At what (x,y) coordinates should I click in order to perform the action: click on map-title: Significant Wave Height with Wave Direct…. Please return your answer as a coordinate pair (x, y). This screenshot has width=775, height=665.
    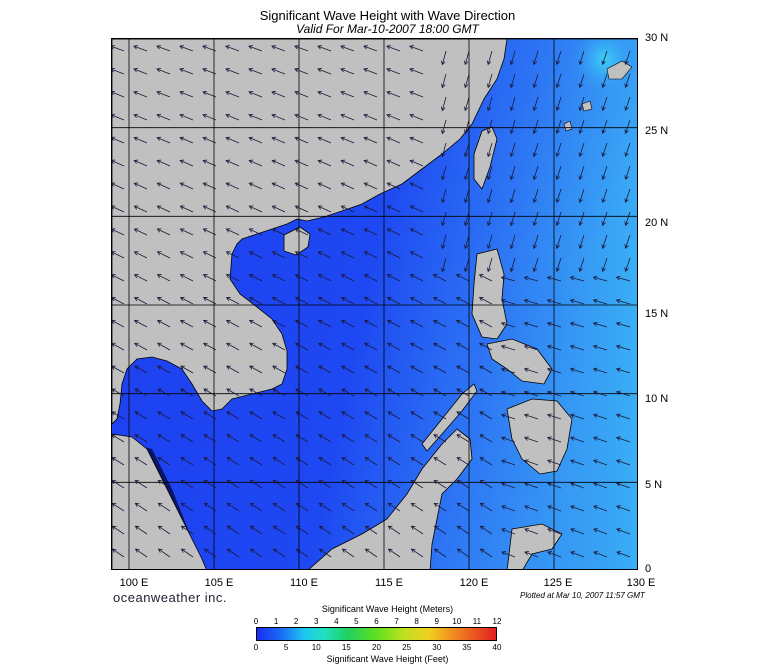
    Looking at the image, I should click on (387, 15).